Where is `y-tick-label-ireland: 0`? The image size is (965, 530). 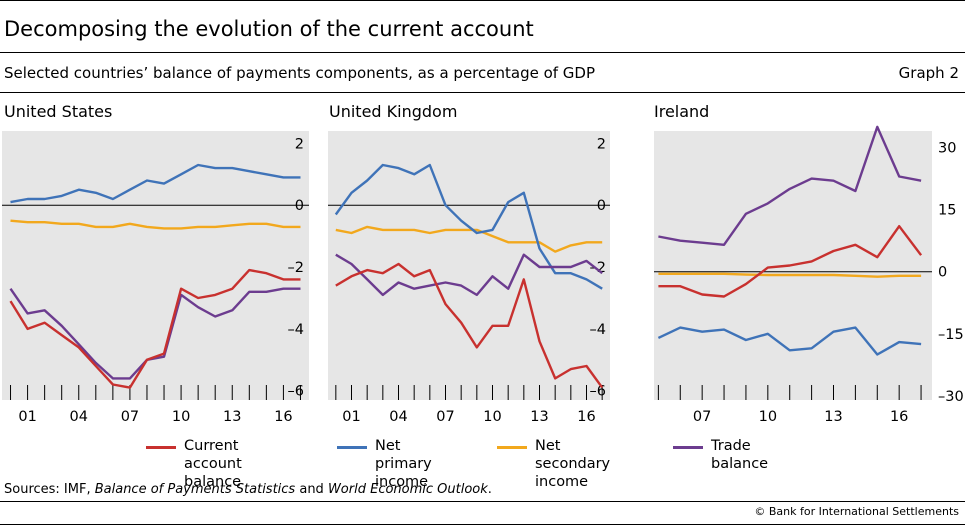
y-tick-label-ireland: 0 is located at coordinates (942, 273).